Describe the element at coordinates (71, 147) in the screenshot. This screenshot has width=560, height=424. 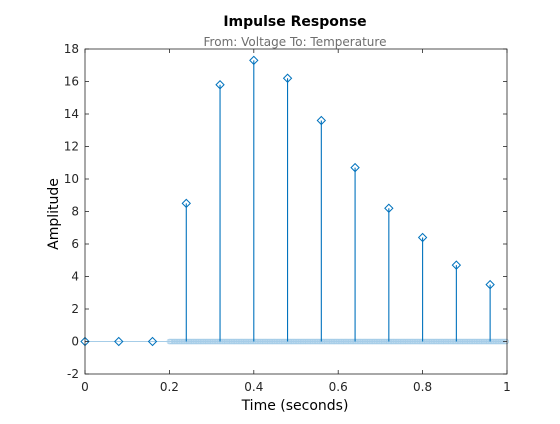
I see `y-tick-label: 12` at that location.